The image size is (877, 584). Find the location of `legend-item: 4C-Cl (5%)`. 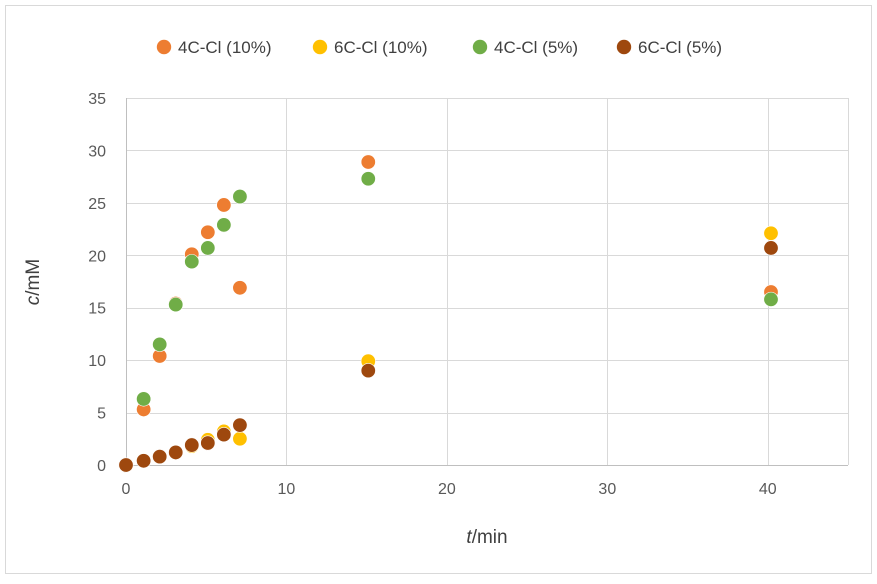

legend-item: 4C-Cl (5%) is located at coordinates (525, 47).